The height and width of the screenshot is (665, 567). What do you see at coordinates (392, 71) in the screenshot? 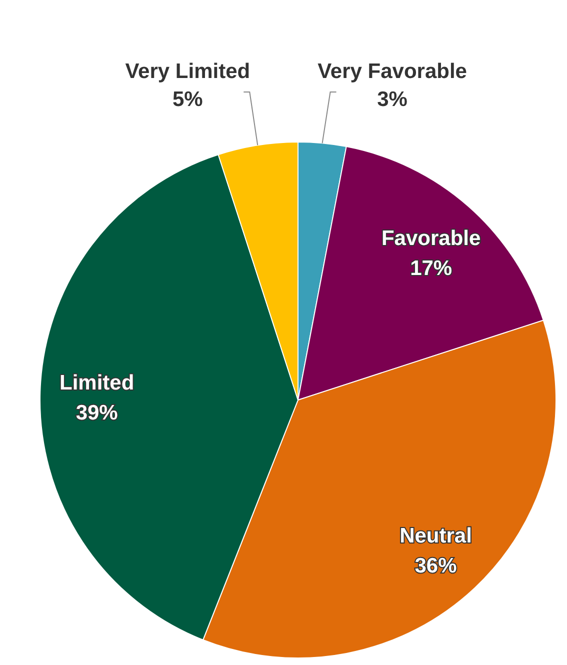
I see `slice-label: Very Favorable` at bounding box center [392, 71].